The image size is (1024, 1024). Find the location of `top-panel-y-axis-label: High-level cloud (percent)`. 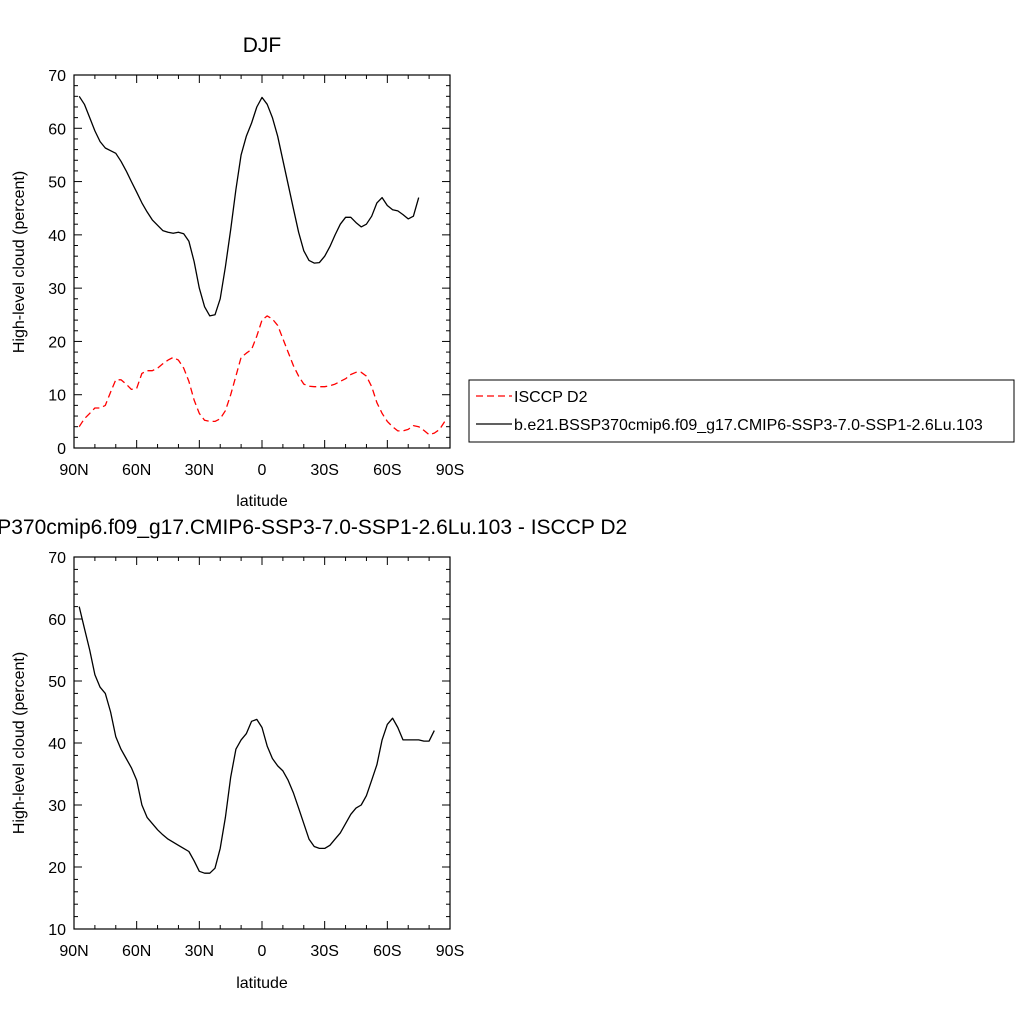

top-panel-y-axis-label: High-level cloud (percent) is located at coordinates (19, 262).